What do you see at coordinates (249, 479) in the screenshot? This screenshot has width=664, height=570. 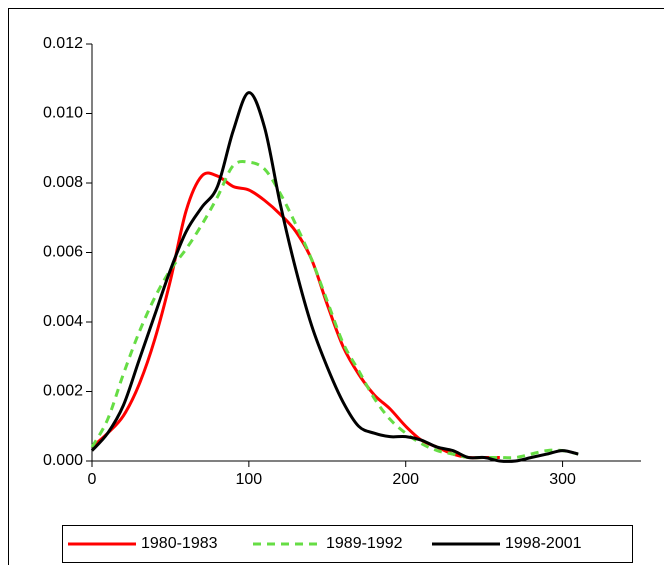 I see `x-tick-label: 100` at bounding box center [249, 479].